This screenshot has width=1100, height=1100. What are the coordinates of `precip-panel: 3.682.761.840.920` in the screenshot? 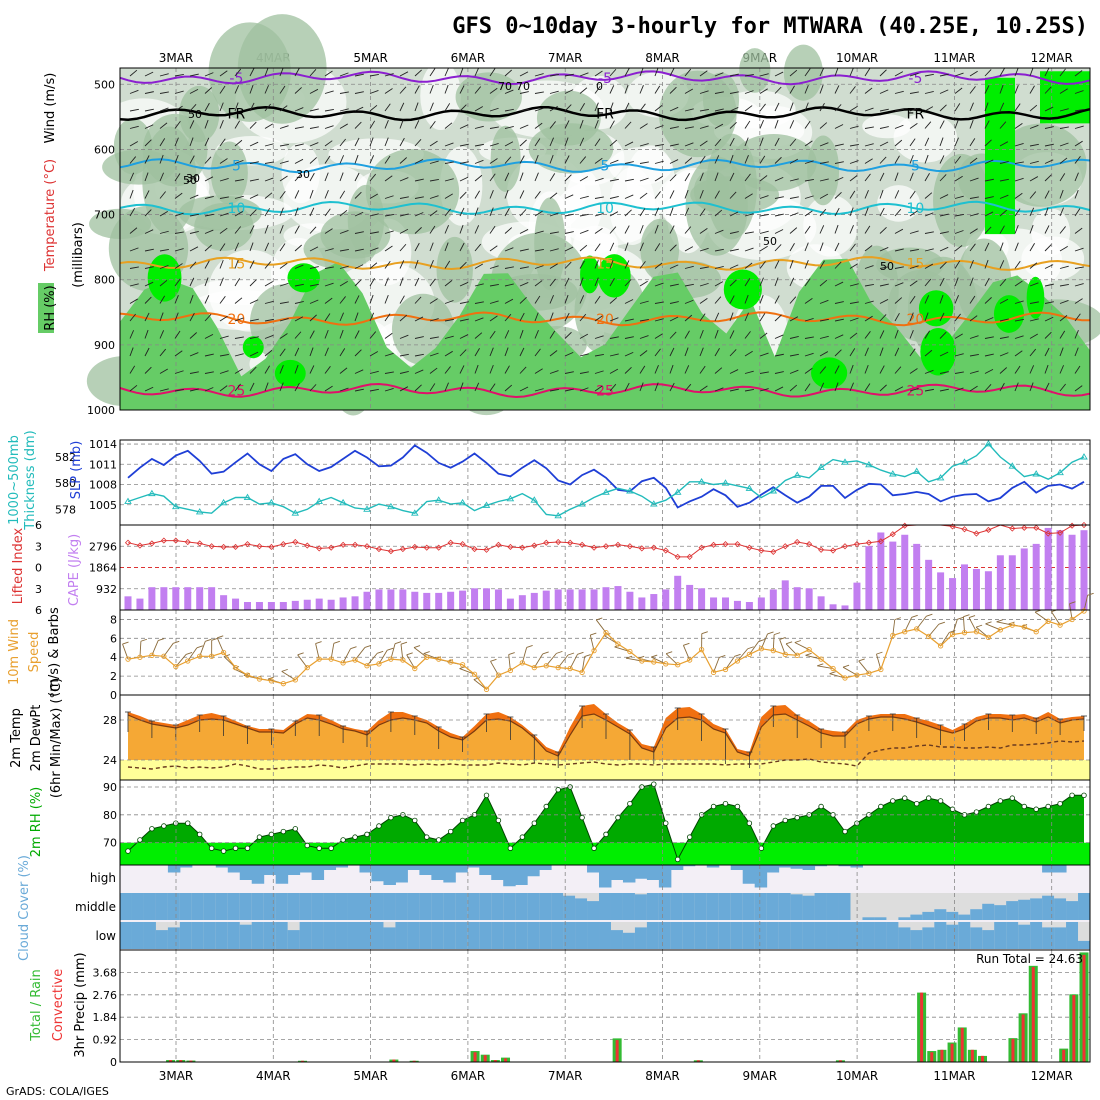 It's located at (592, 1009).